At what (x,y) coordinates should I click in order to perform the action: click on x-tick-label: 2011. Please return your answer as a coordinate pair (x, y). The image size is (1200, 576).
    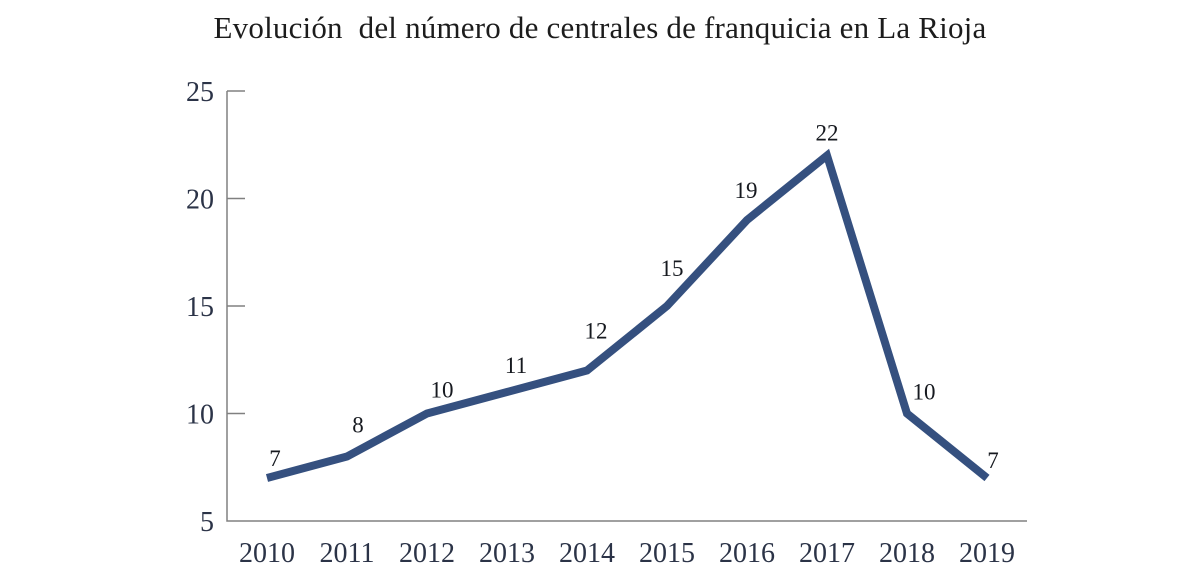
    Looking at the image, I should click on (347, 553).